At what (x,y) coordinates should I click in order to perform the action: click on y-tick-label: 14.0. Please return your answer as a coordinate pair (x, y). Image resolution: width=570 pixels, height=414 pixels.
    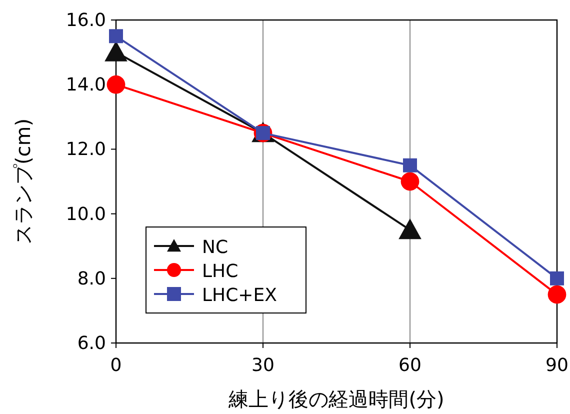
    Looking at the image, I should click on (86, 85).